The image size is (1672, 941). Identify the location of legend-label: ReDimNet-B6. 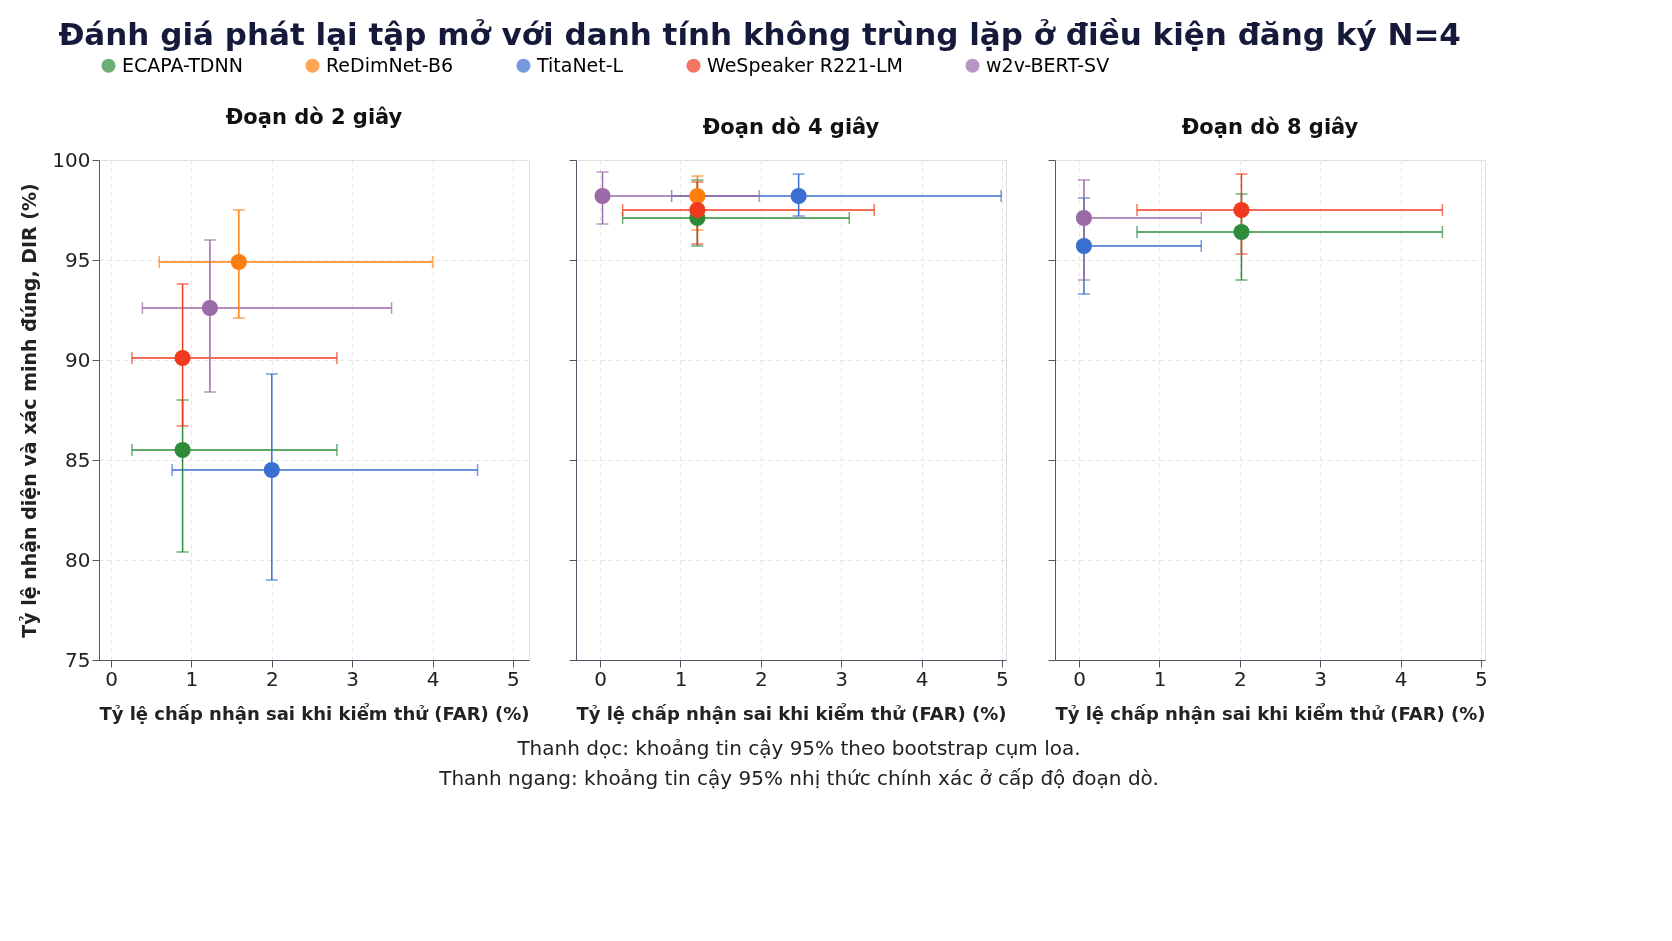
(390, 64).